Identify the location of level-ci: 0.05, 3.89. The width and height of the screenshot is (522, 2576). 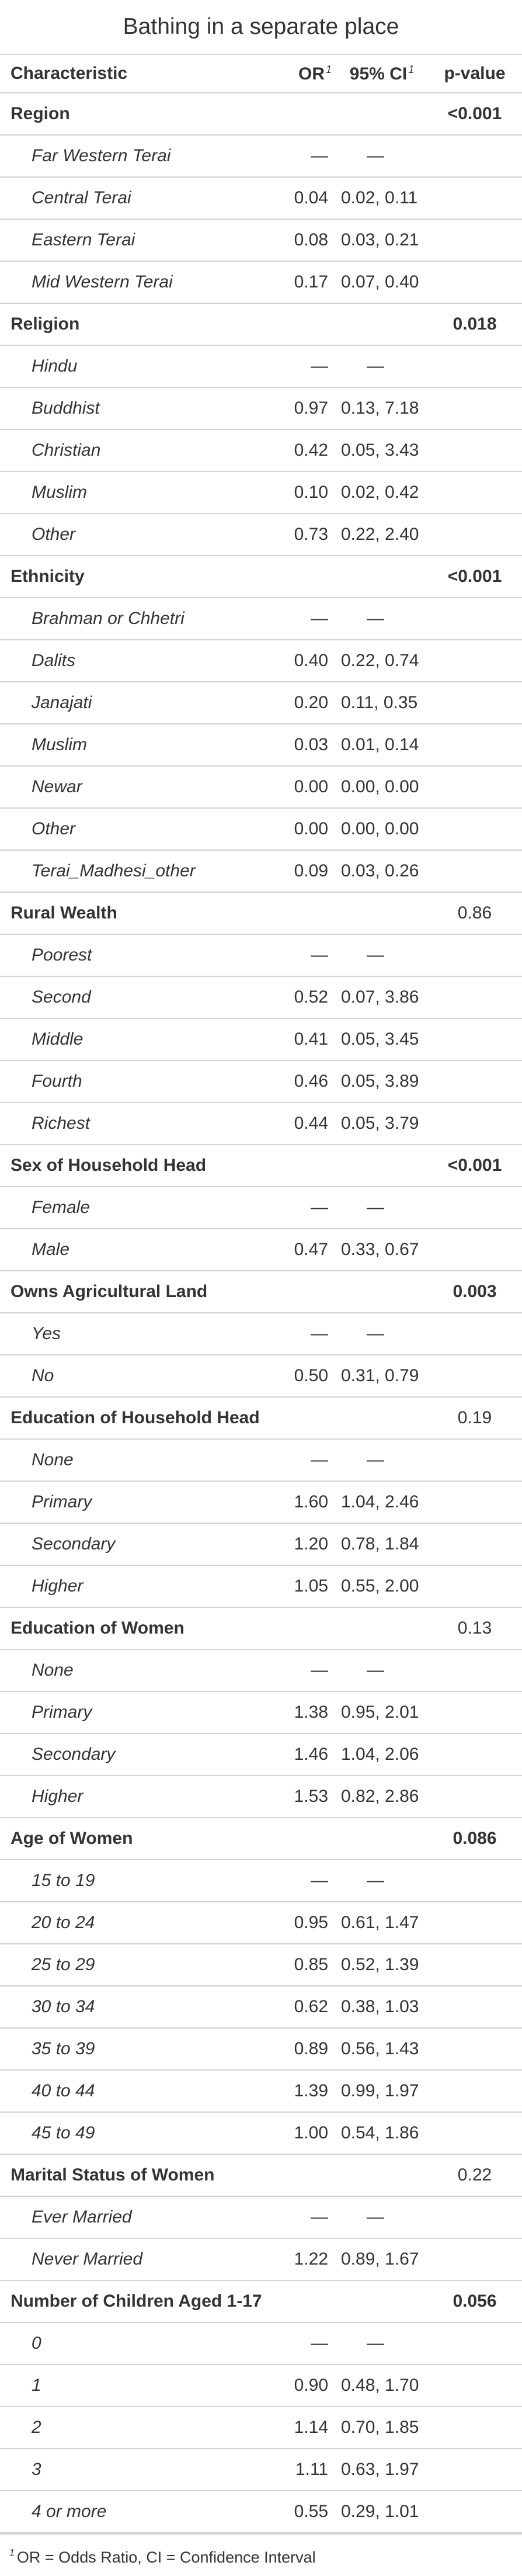
(382, 1081).